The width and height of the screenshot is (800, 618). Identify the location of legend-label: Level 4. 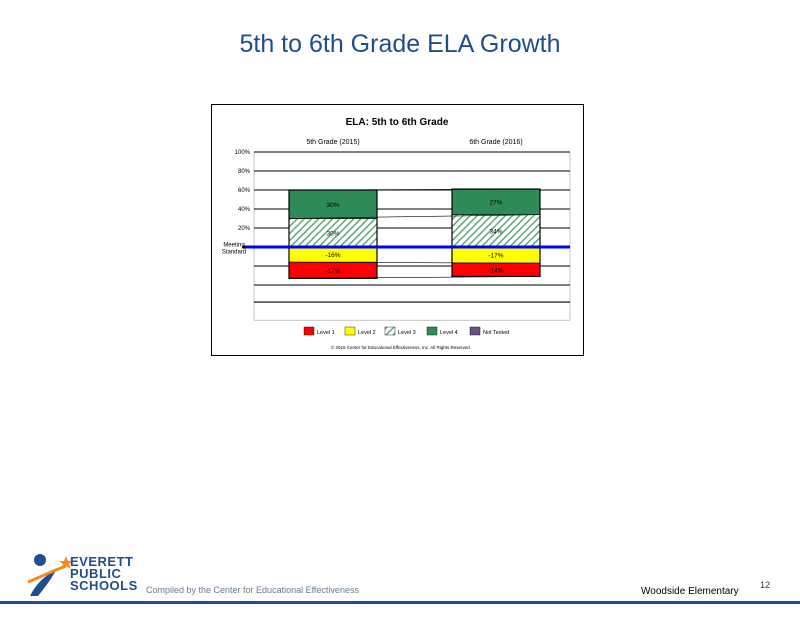
(449, 333).